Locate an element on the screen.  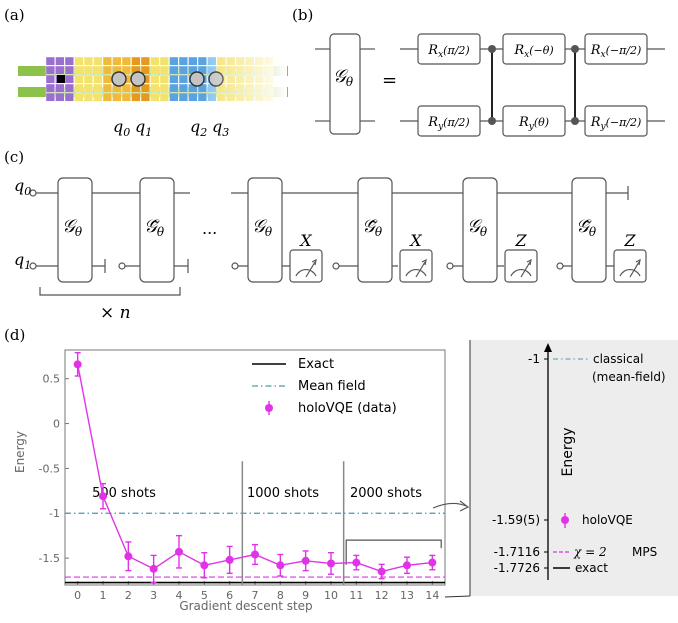
circuit-q0-label: q0 is located at coordinates (22, 187).